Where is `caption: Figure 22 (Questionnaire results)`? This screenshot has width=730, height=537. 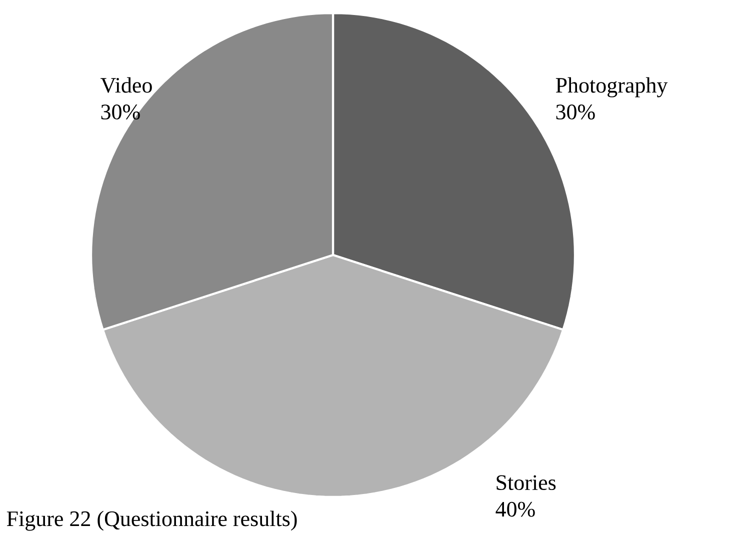 caption: Figure 22 (Questionnaire results) is located at coordinates (151, 520).